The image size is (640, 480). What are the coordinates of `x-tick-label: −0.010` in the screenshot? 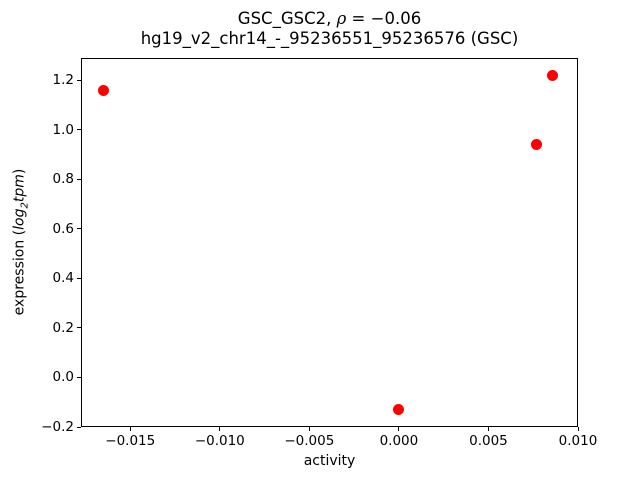 It's located at (219, 441).